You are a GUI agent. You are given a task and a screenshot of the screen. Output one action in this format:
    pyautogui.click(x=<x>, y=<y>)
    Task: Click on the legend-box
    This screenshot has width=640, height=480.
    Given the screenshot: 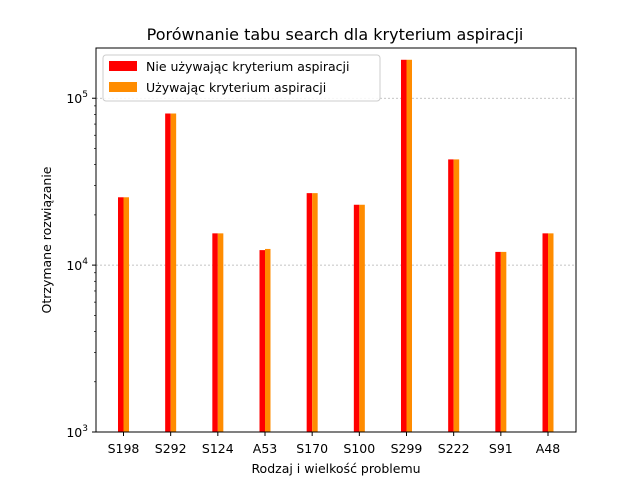 What is the action you would take?
    pyautogui.click(x=241, y=78)
    